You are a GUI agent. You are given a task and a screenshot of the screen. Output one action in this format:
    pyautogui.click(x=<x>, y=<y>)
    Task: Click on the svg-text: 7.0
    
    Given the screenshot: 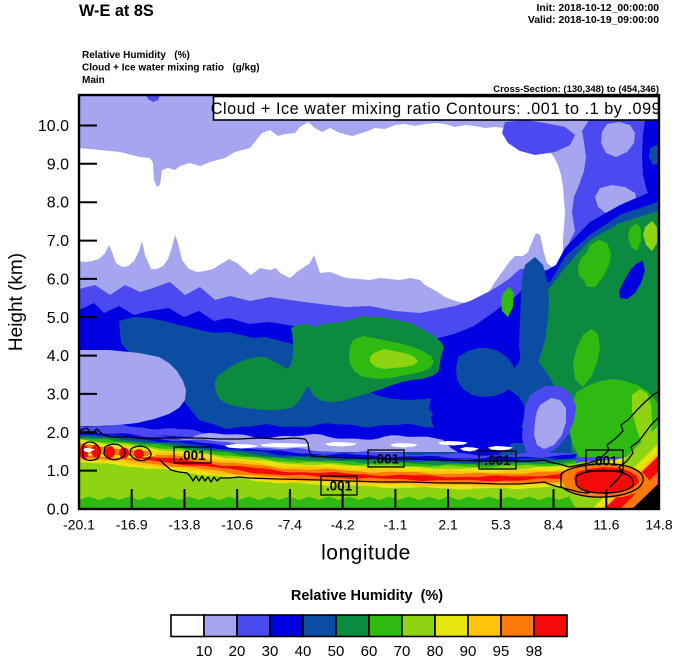 What is the action you would take?
    pyautogui.click(x=58, y=241)
    